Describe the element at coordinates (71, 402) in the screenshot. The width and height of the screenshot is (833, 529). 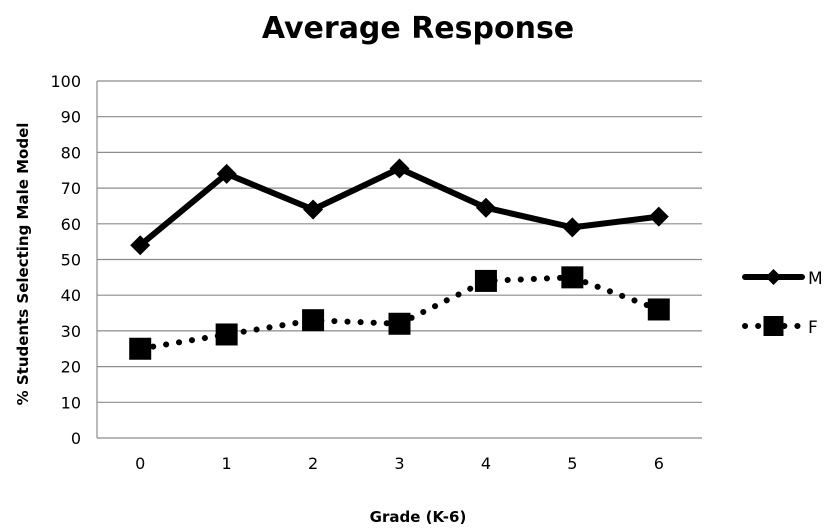
I see `y-tick-label: 10` at that location.